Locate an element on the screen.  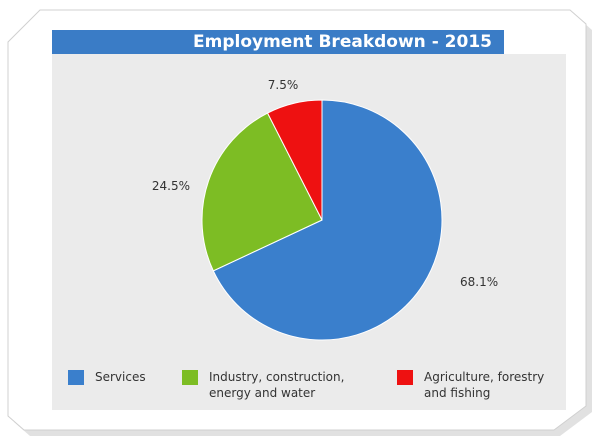
legend-swatch-agriculture is located at coordinates (405, 377).